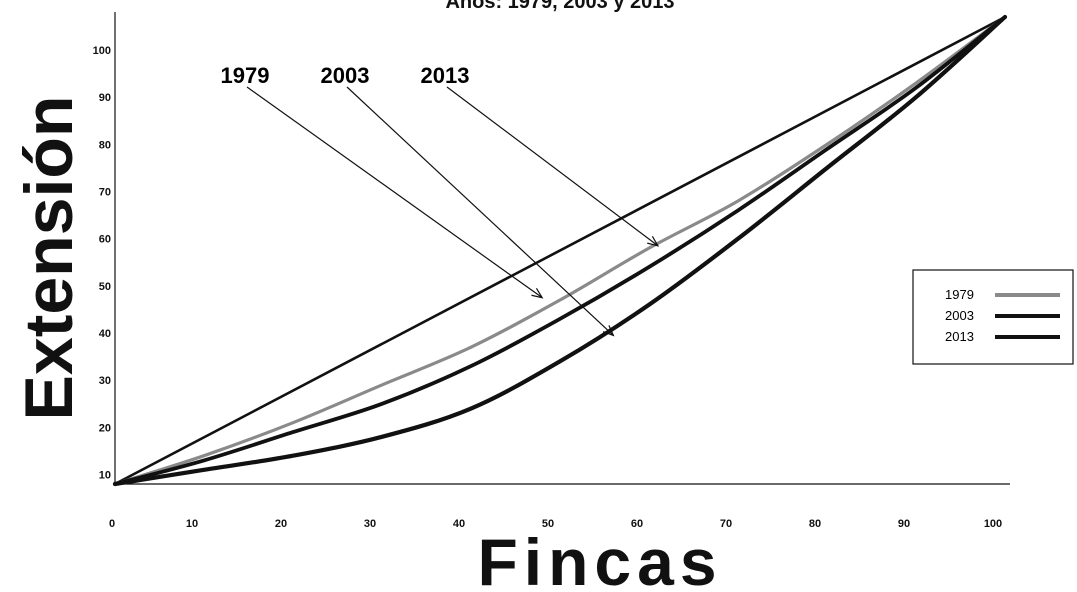 The height and width of the screenshot is (592, 1077). I want to click on annotation-label-2003: 2003, so click(345, 75).